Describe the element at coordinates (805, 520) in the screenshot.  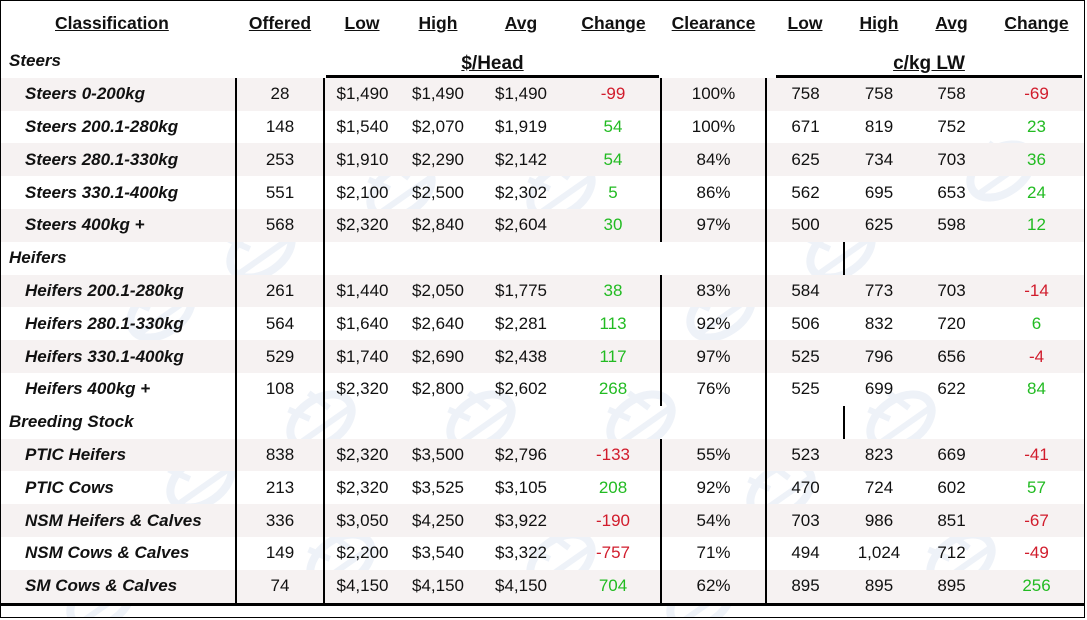
I see `kg-low-cell: 703` at that location.